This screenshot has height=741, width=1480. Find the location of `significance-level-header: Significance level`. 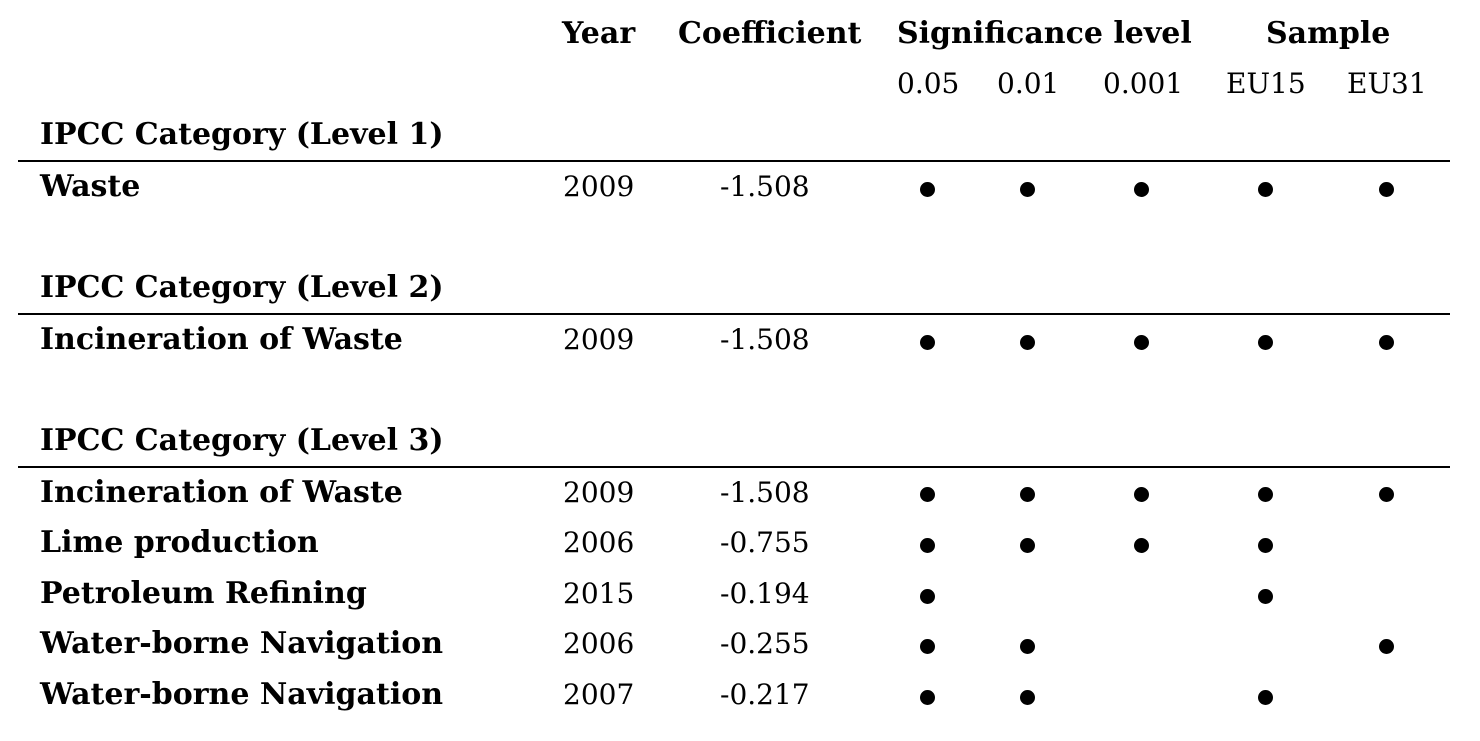

significance-level-header: Significance level is located at coordinates (1044, 33).